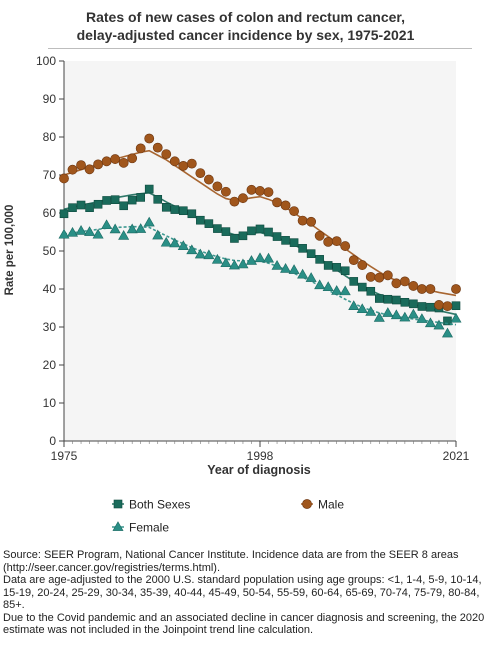 This screenshot has width=491, height=646. Describe the element at coordinates (50, 137) in the screenshot. I see `y-tick-label: 80` at that location.